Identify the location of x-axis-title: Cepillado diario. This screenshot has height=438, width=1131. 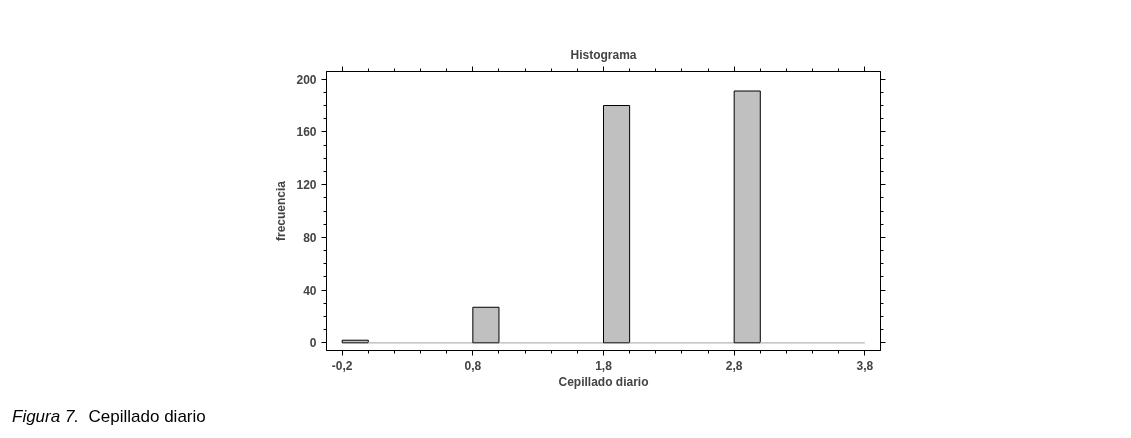
(603, 381).